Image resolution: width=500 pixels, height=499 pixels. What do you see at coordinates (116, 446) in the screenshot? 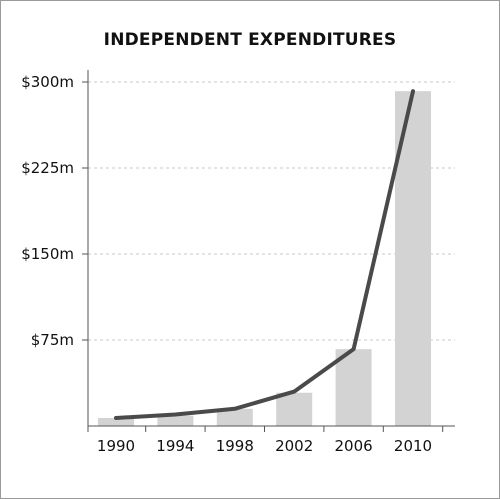
I see `x-tick-label-1990: 1990` at bounding box center [116, 446].